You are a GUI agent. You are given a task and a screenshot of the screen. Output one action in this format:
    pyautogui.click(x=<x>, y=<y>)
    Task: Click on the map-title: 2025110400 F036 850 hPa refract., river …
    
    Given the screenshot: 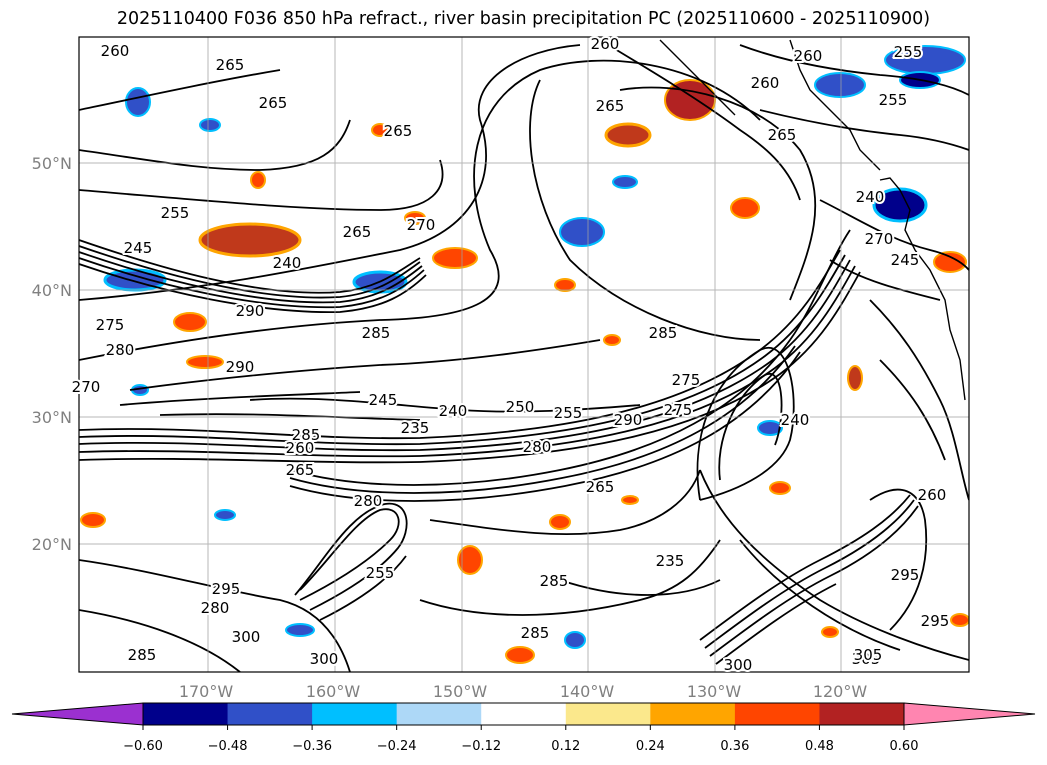 What is the action you would take?
    pyautogui.click(x=523, y=19)
    